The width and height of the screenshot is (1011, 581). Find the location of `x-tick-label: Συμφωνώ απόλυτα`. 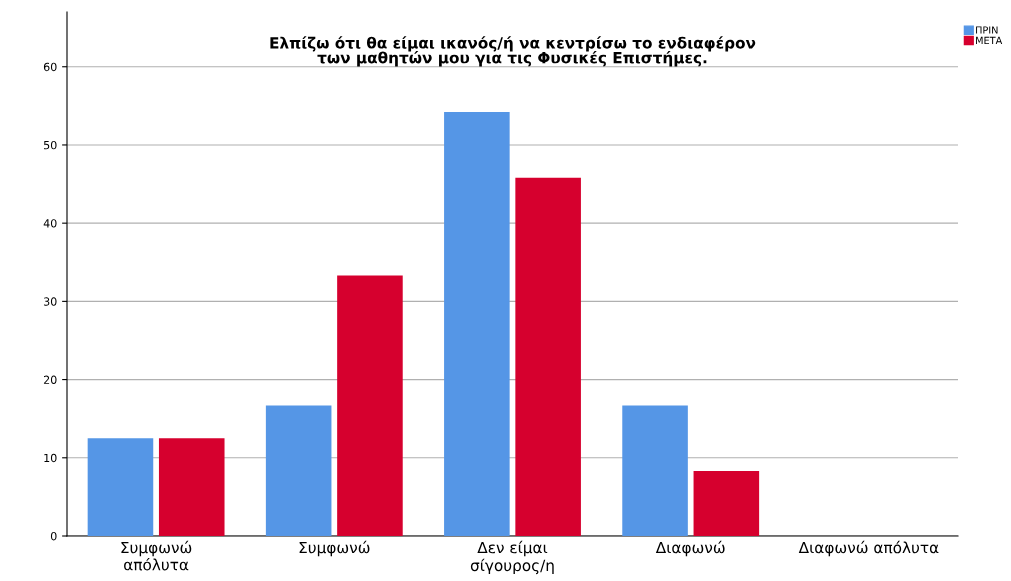

x-tick-label: Συμφωνώ απόλυτα is located at coordinates (156, 555).